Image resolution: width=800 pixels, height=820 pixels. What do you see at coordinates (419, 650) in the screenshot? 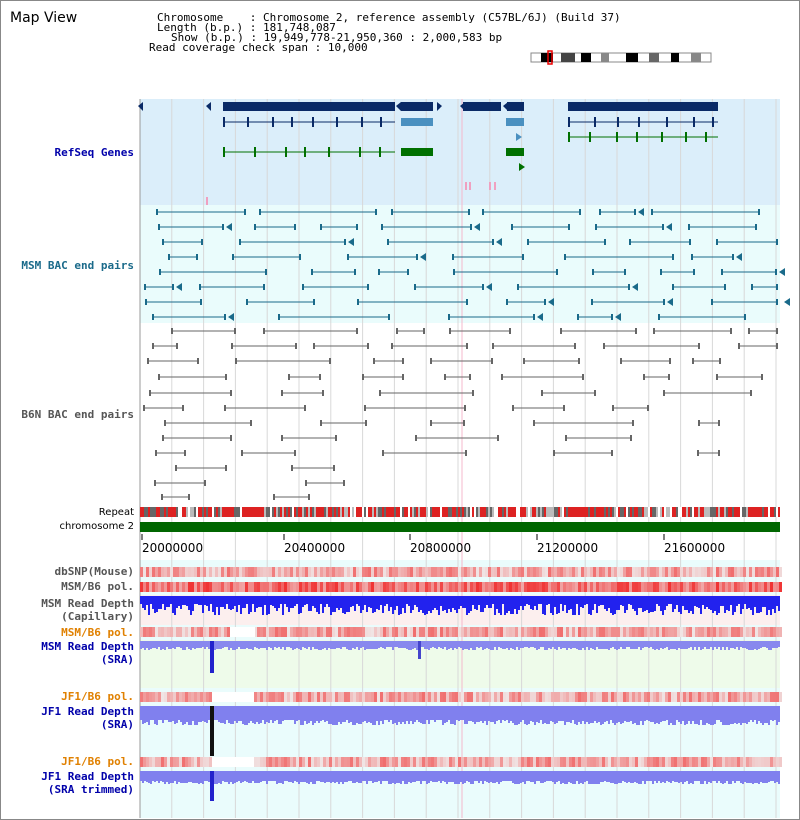
I see `depth-spike` at bounding box center [419, 650].